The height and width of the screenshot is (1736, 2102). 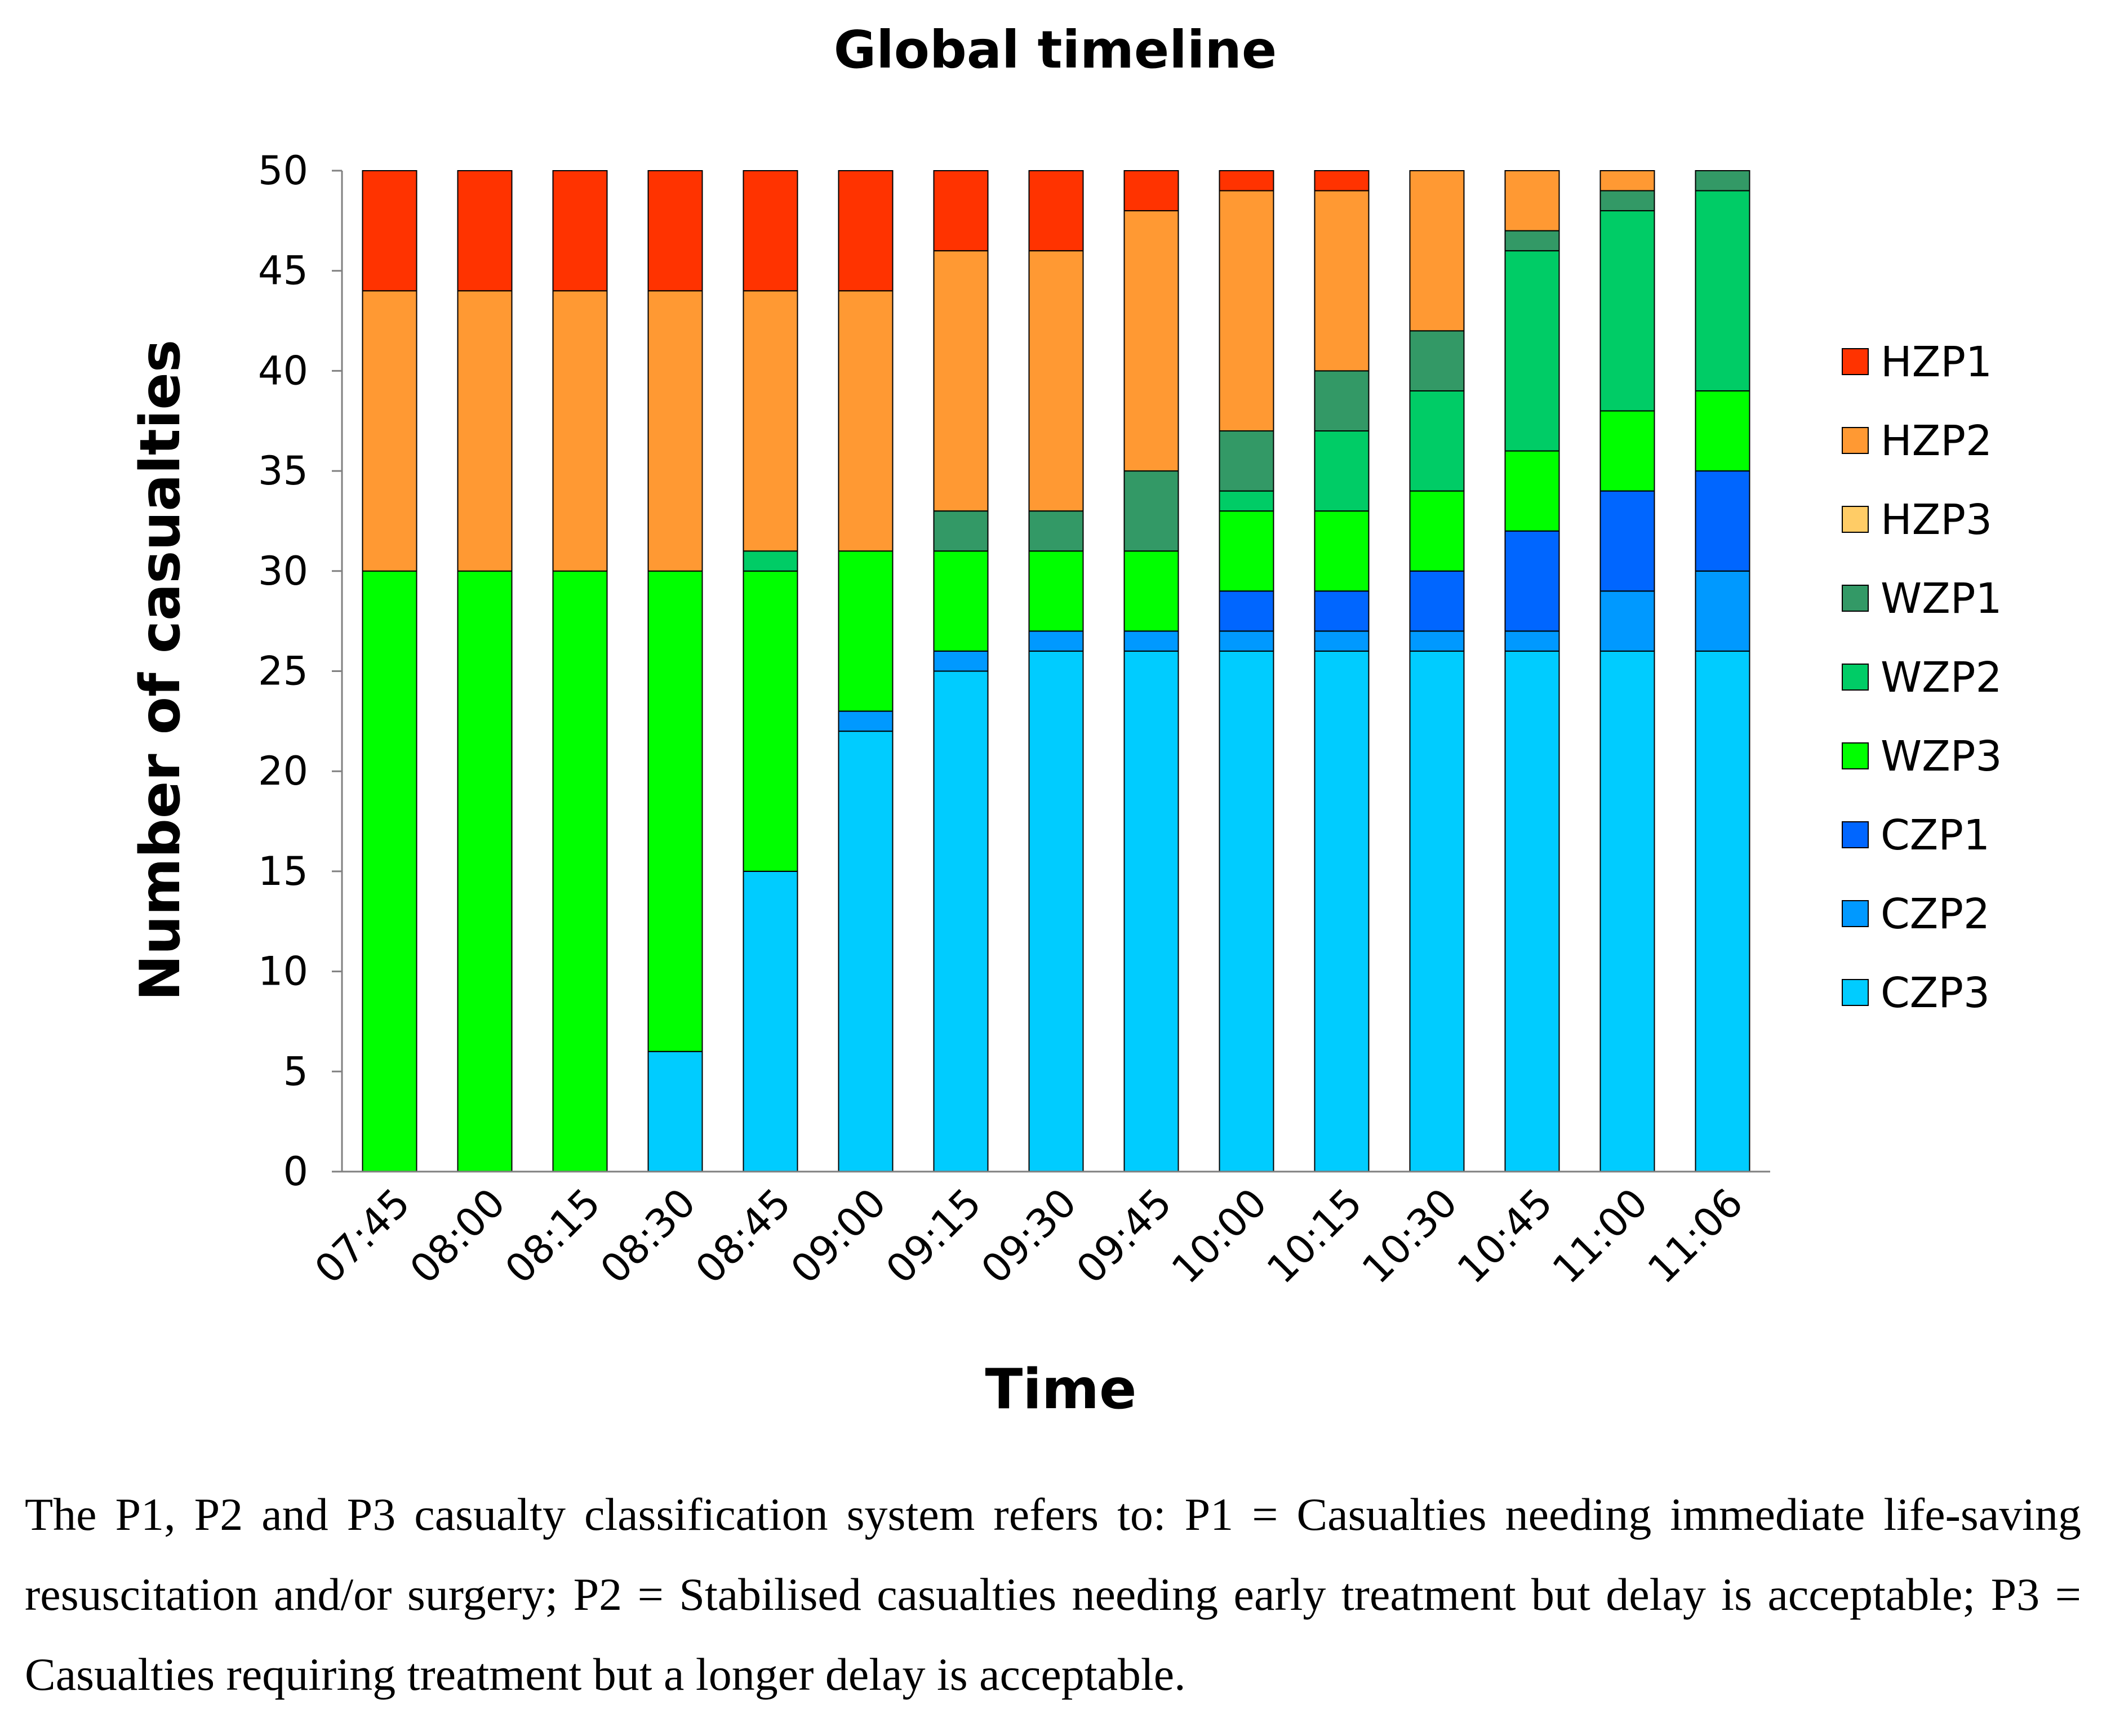 I want to click on x-tick-label: 09:15, so click(x=934, y=1236).